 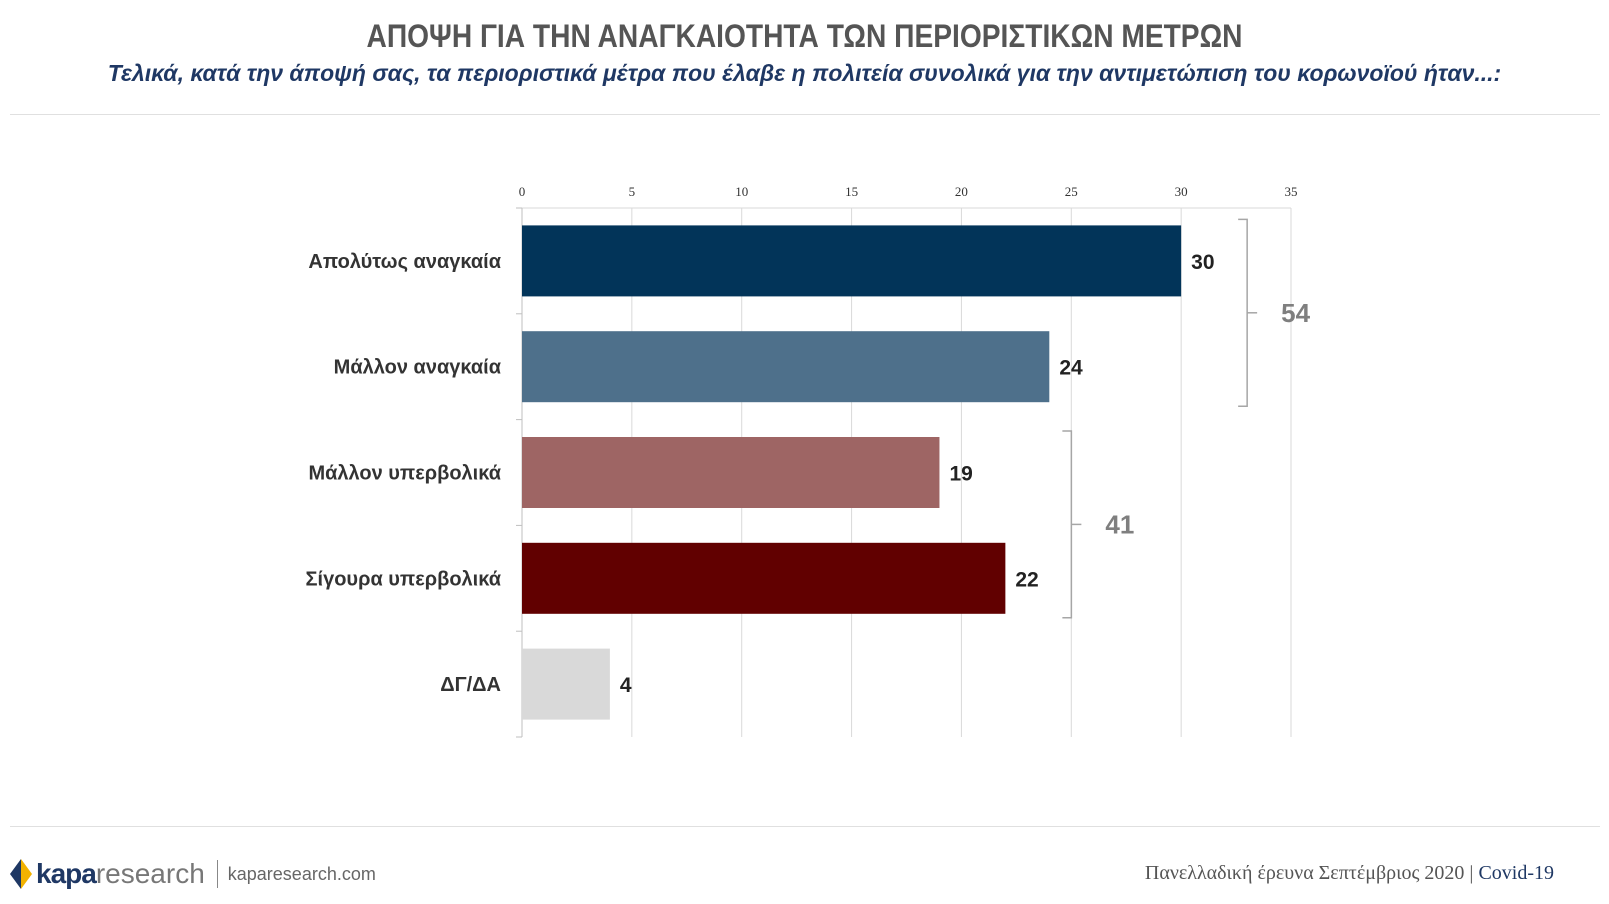 What do you see at coordinates (217, 874) in the screenshot?
I see `brand-separator` at bounding box center [217, 874].